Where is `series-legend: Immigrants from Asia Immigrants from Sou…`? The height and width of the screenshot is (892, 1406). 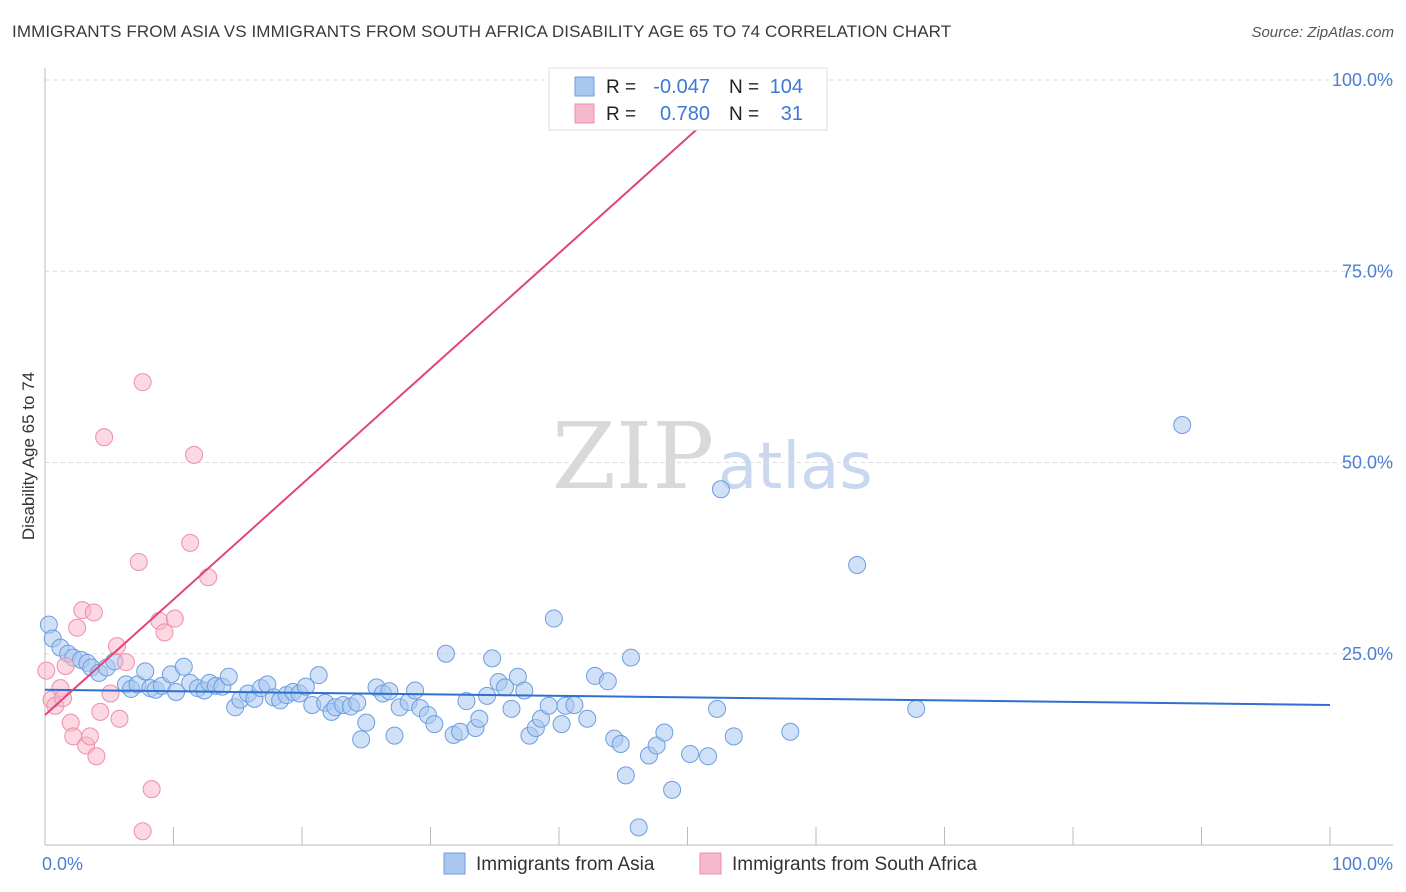 series-legend: Immigrants from Asia Immigrants from Sou… is located at coordinates (710, 863).